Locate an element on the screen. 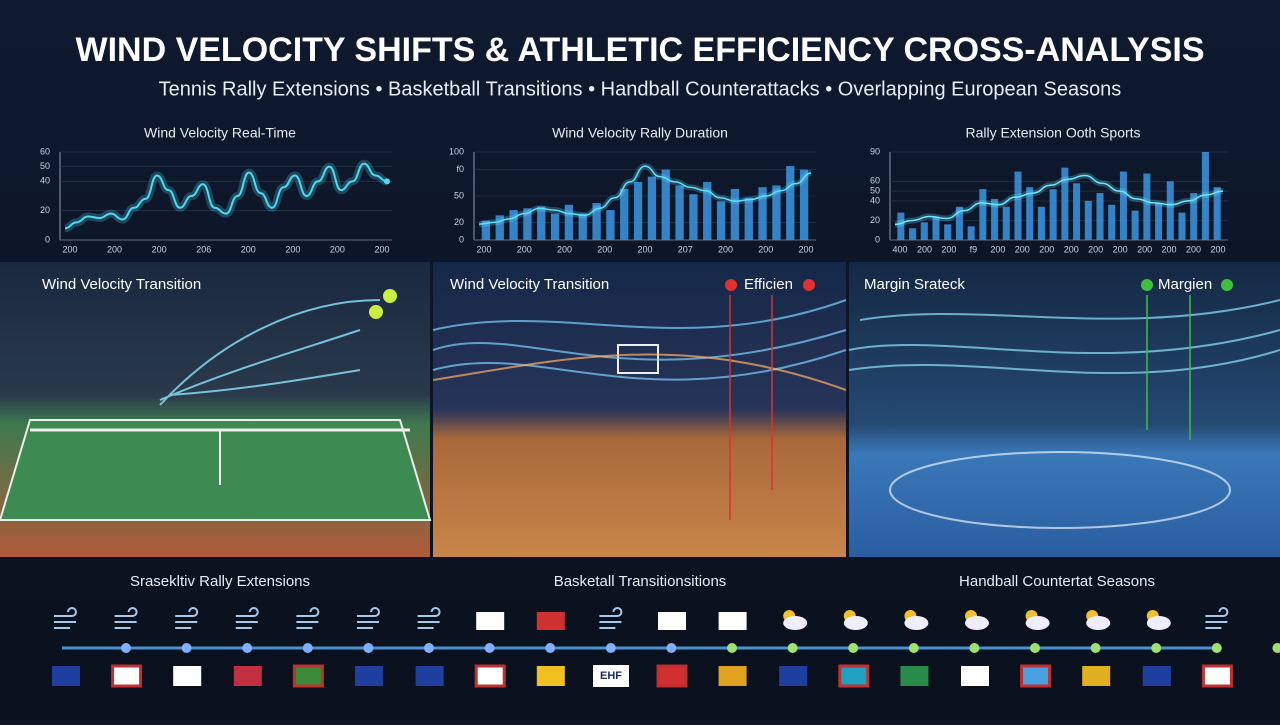 The image size is (1280, 725). y-tick-label: 100 is located at coordinates (456, 151).